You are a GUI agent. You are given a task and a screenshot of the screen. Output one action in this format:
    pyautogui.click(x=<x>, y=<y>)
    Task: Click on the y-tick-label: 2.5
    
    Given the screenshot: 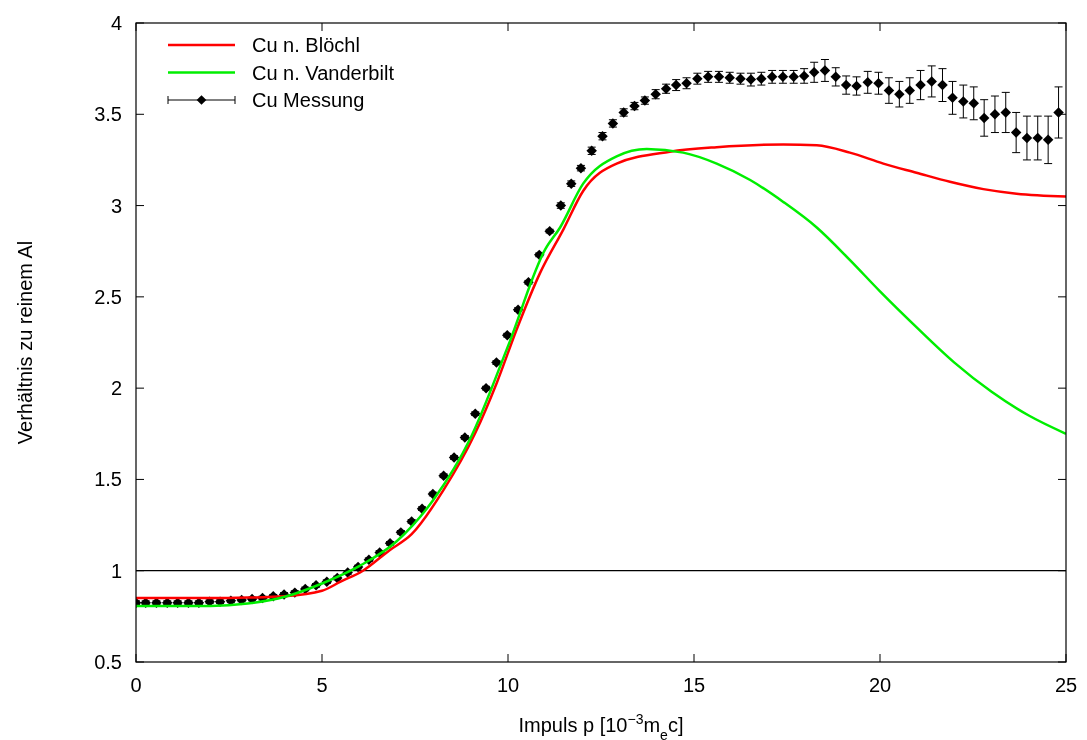 What is the action you would take?
    pyautogui.click(x=108, y=296)
    